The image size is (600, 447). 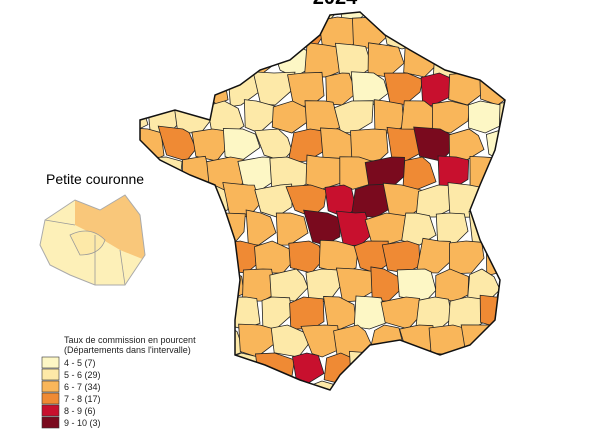 What do you see at coordinates (335, 4) in the screenshot?
I see `map-title: 2024` at bounding box center [335, 4].